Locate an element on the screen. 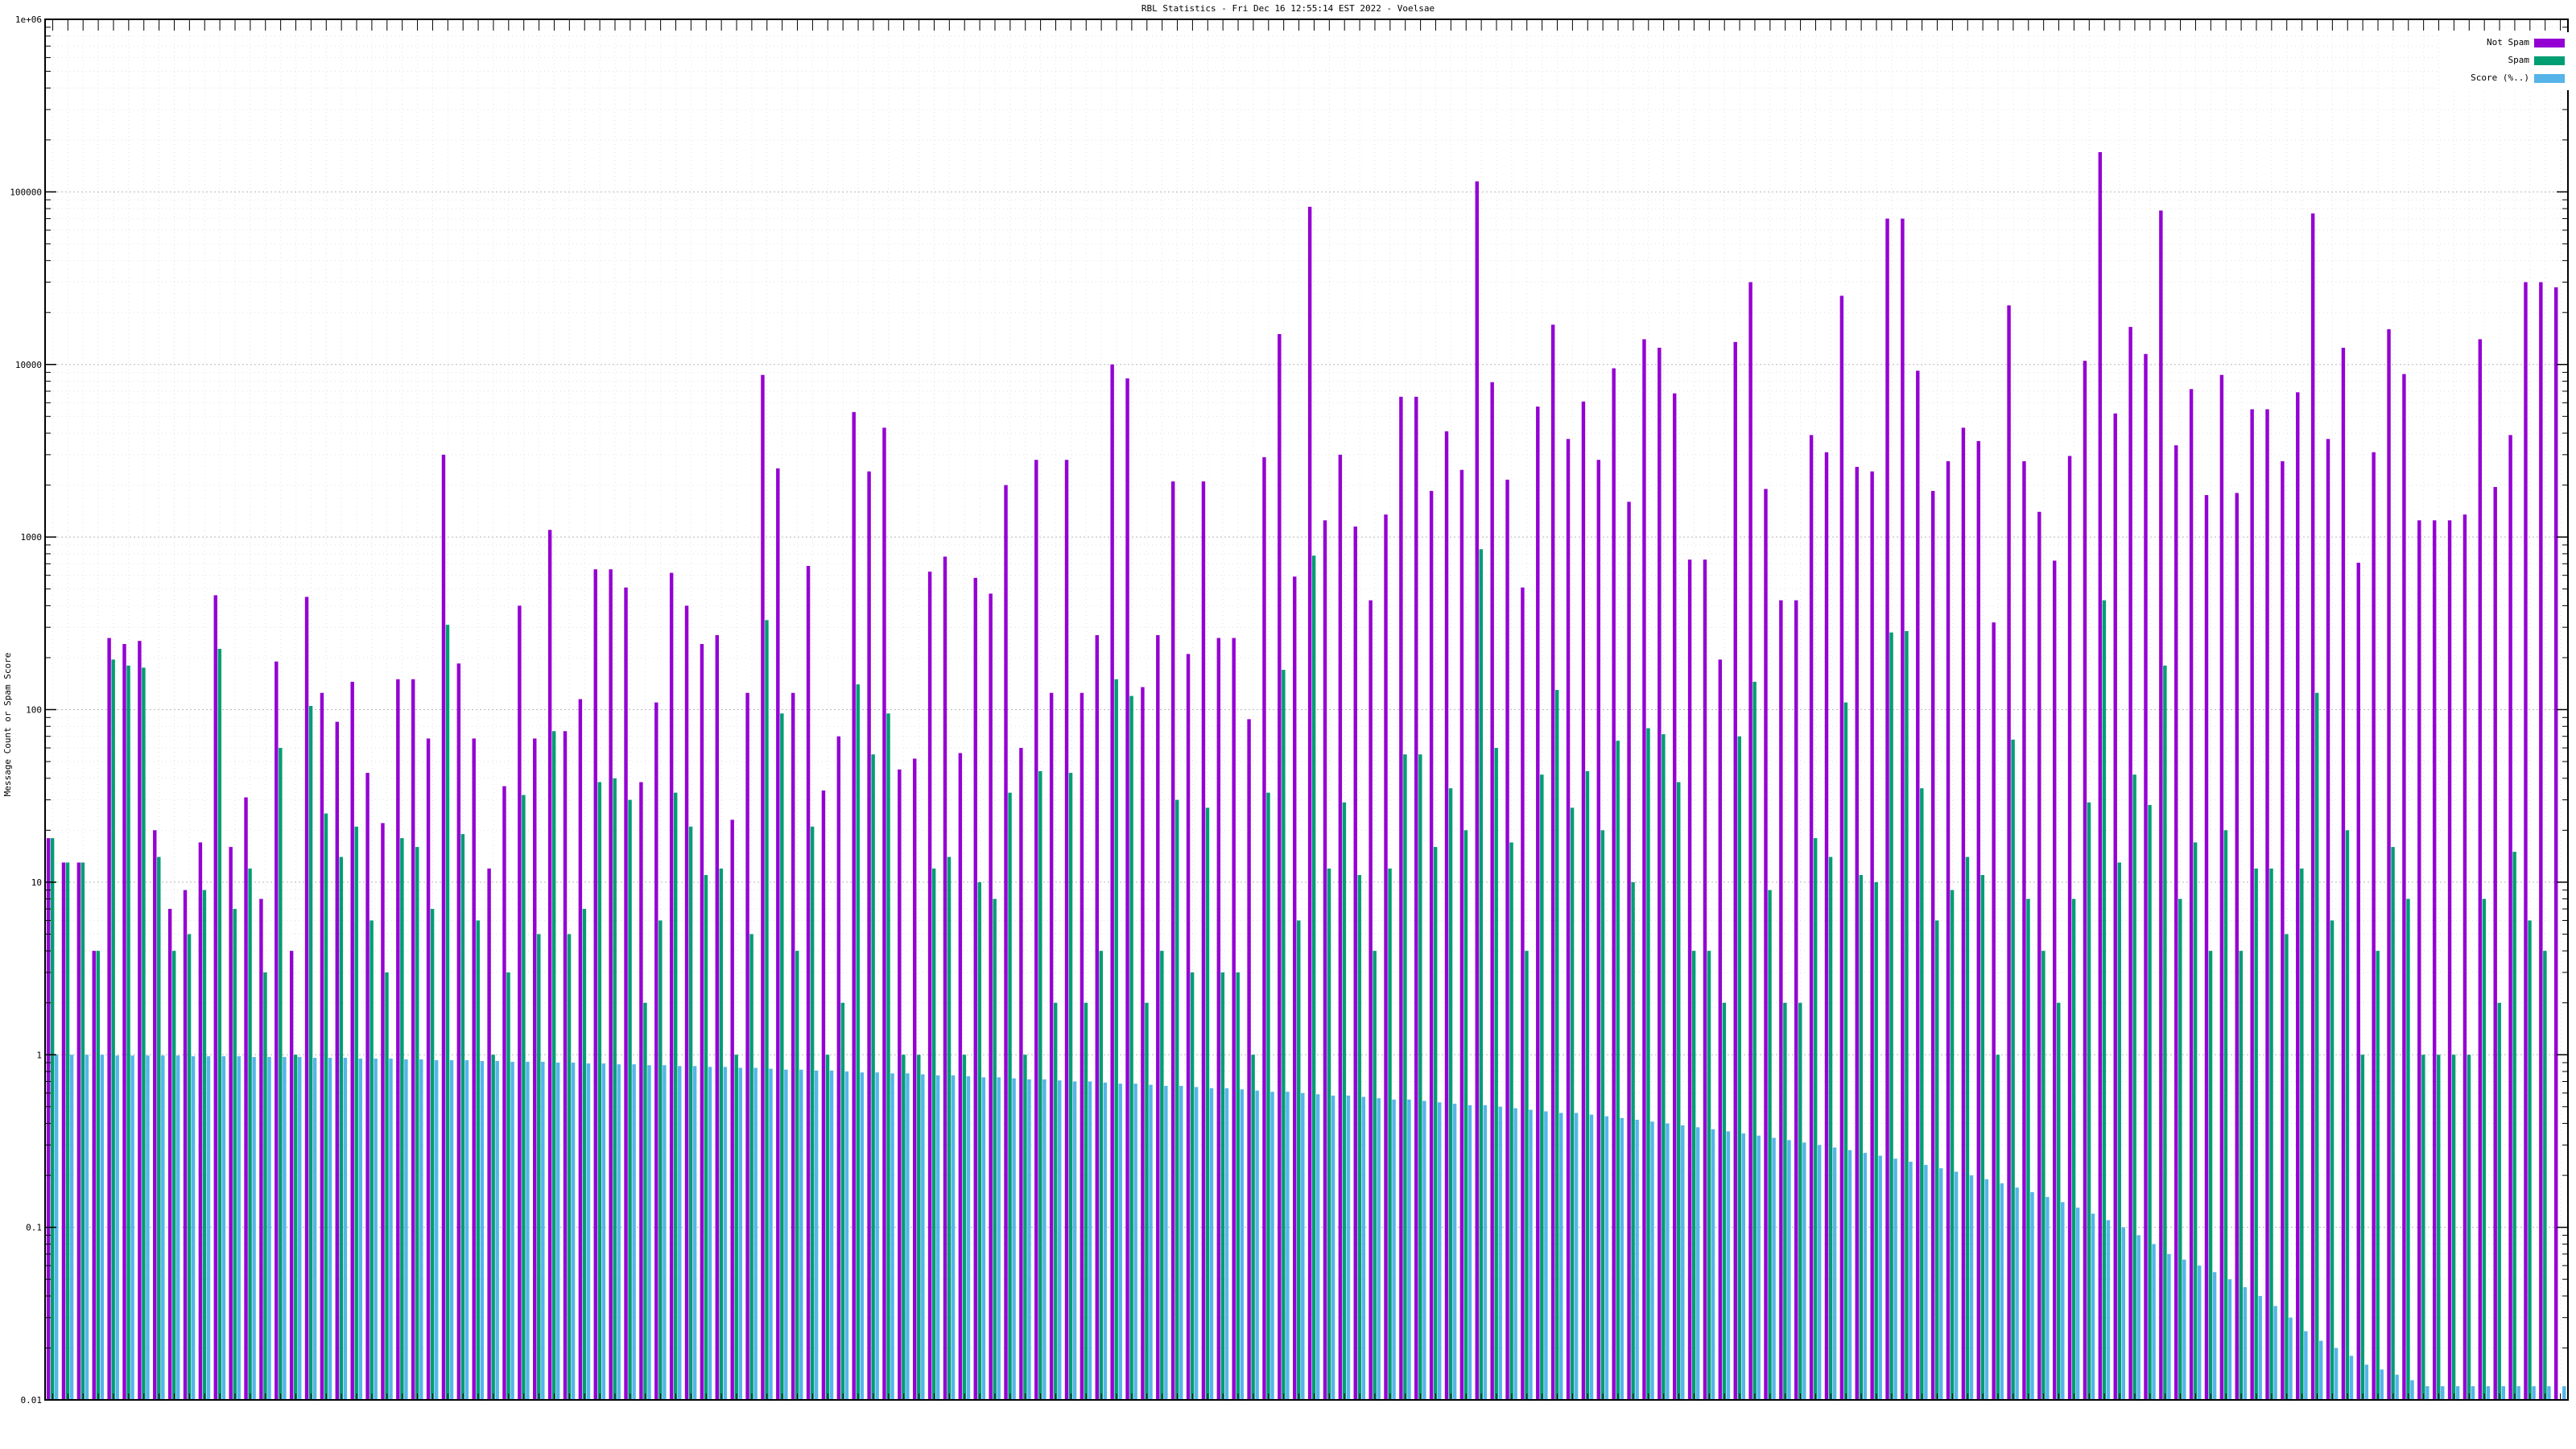 The height and width of the screenshot is (1449, 2576). legend-swatch-spam is located at coordinates (2549, 60).